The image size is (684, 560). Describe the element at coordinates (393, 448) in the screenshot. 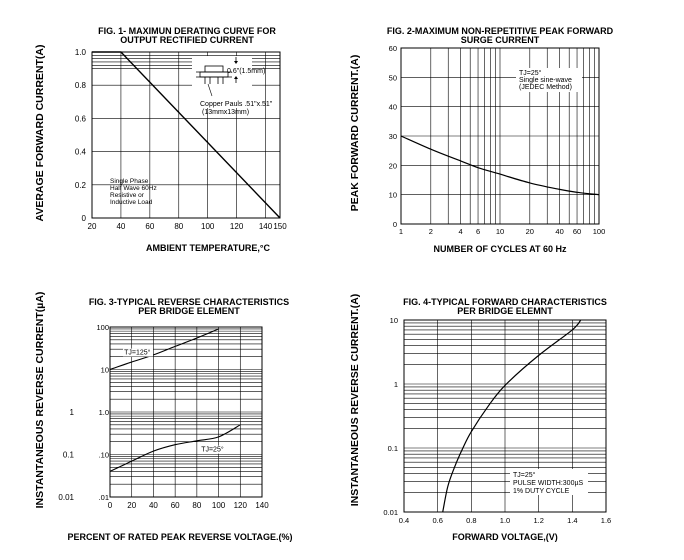

I see `fig4-y-tick: 0.1` at that location.